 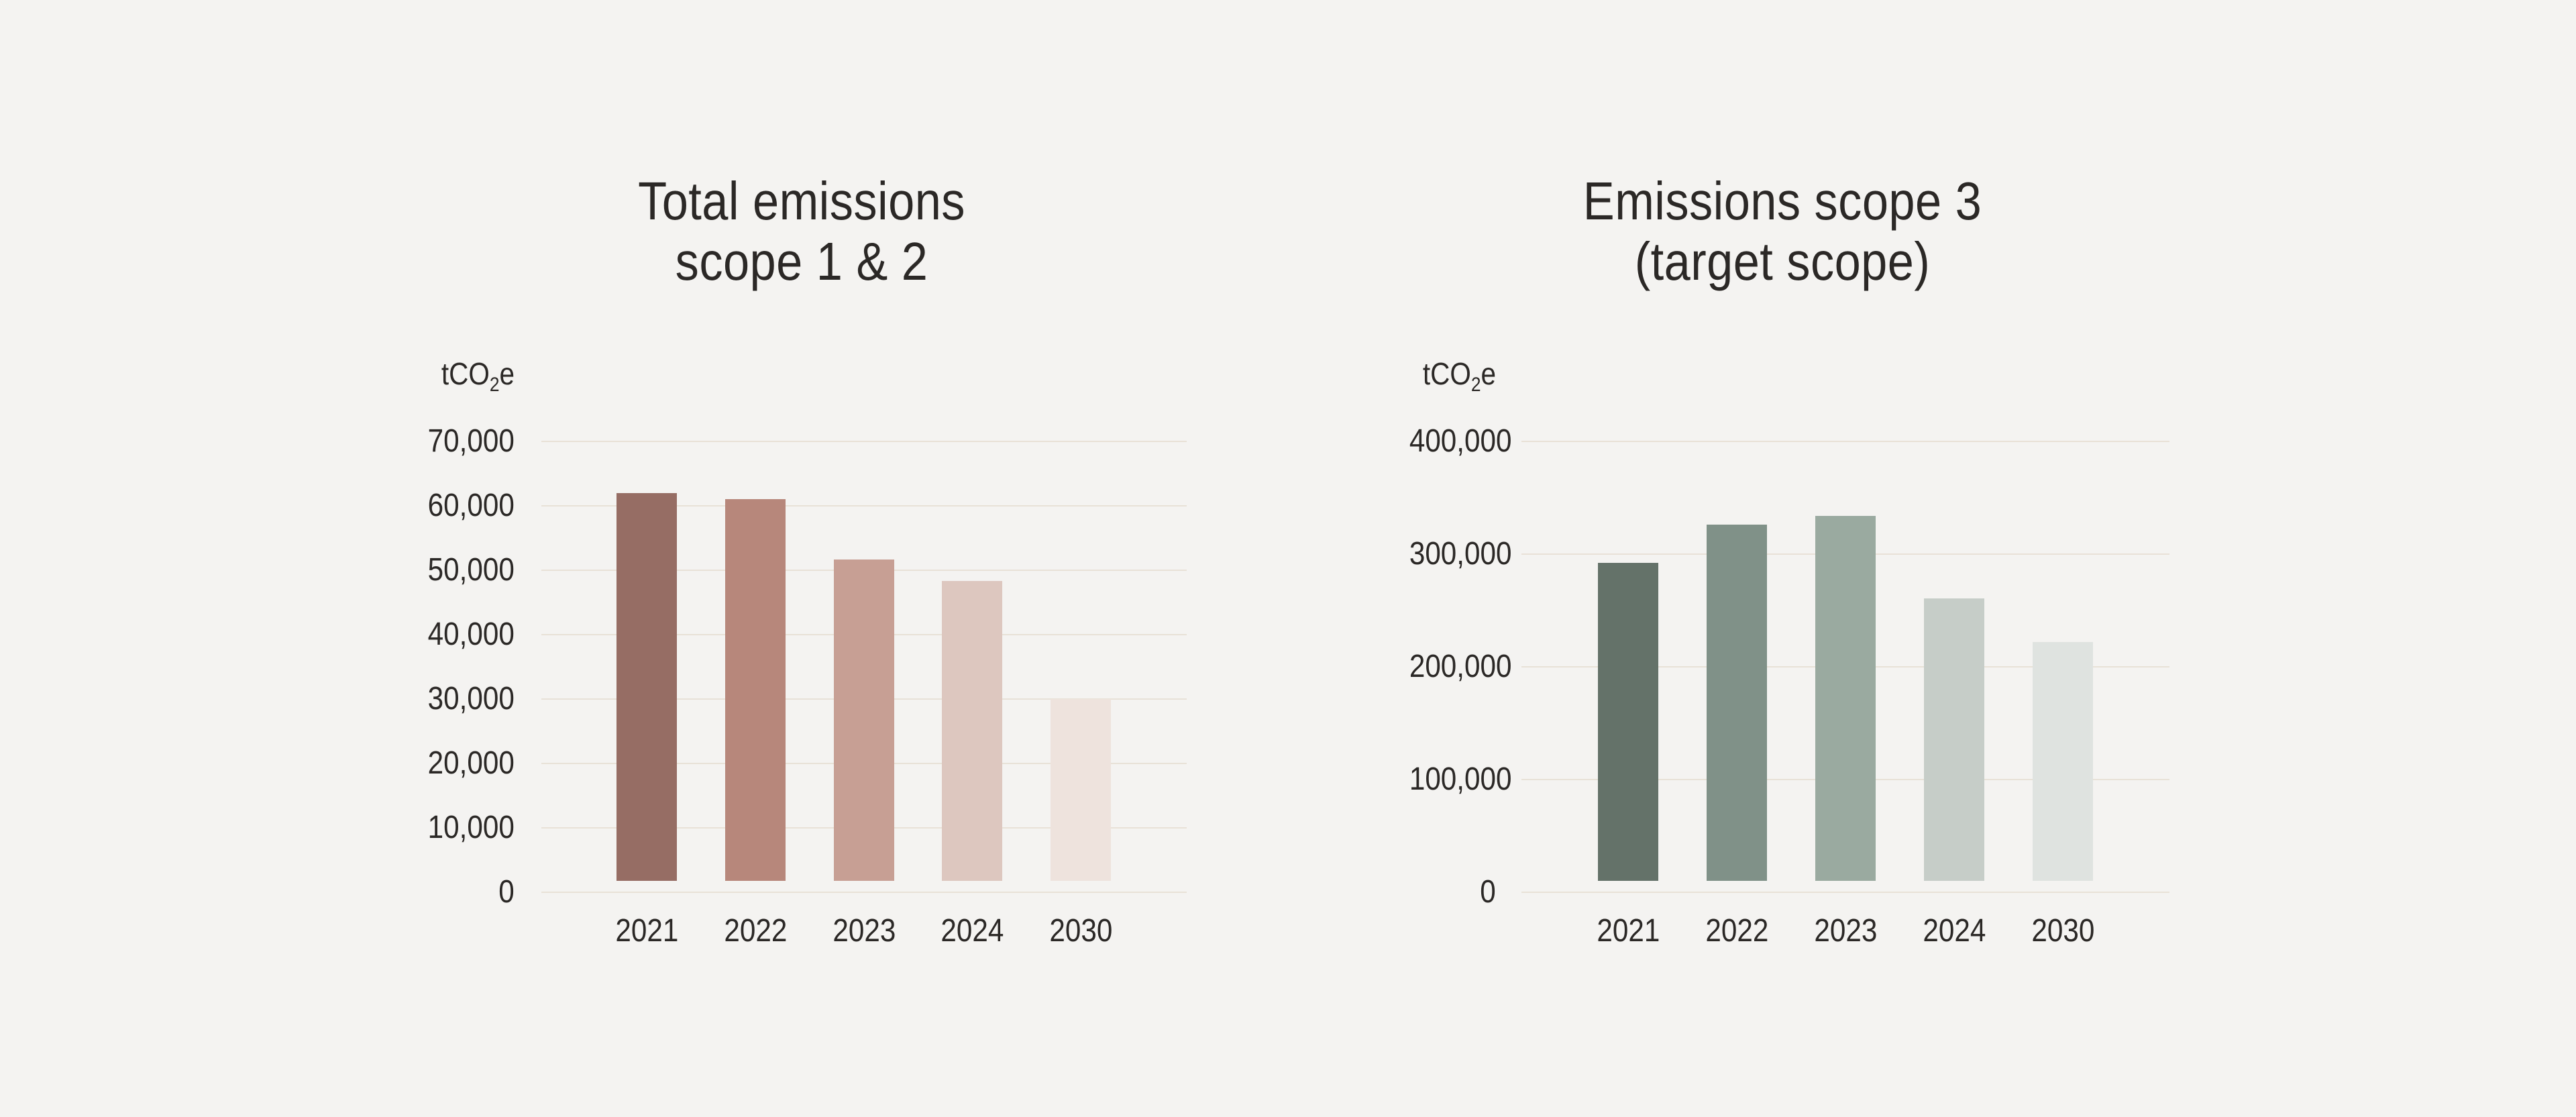 What do you see at coordinates (471, 505) in the screenshot?
I see `y-tick-label-60,000: 60,000` at bounding box center [471, 505].